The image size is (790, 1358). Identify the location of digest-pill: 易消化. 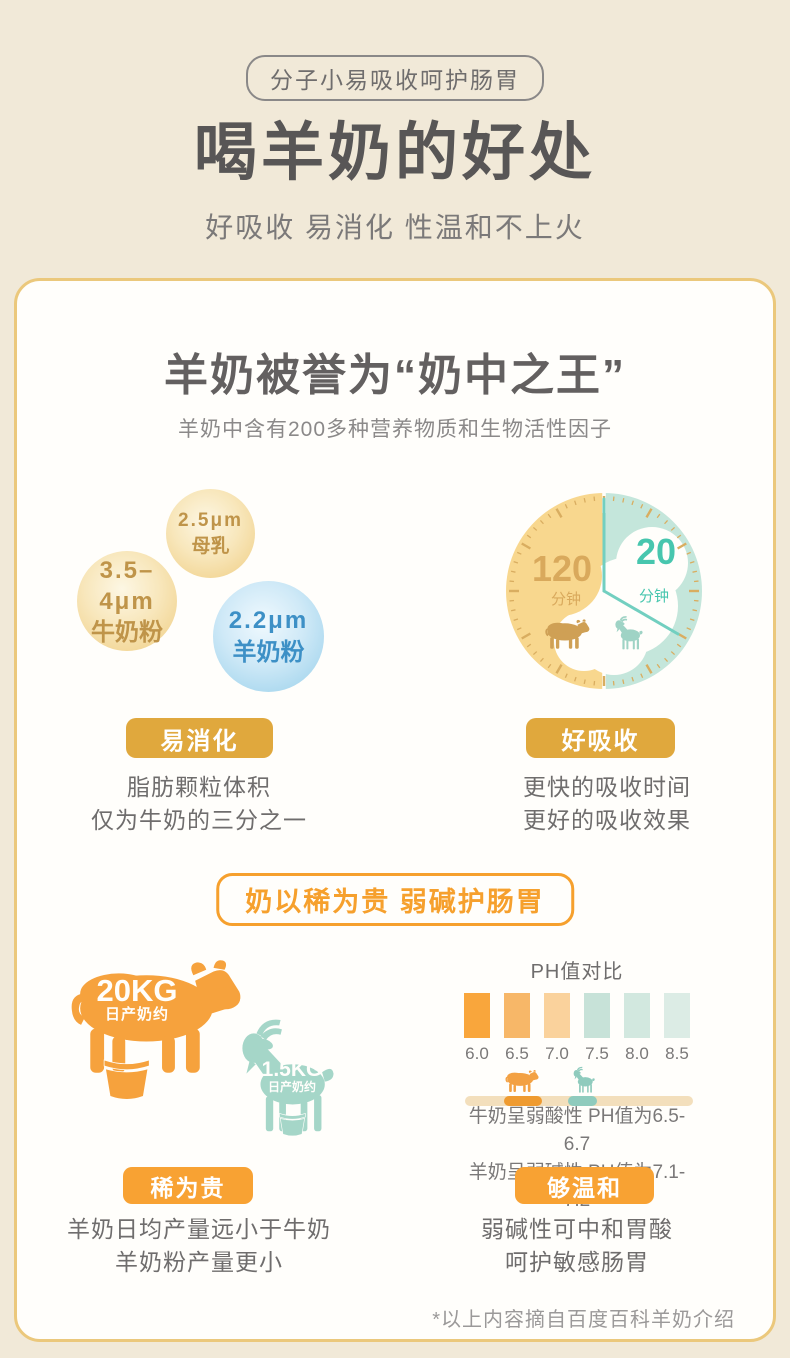
(199, 738).